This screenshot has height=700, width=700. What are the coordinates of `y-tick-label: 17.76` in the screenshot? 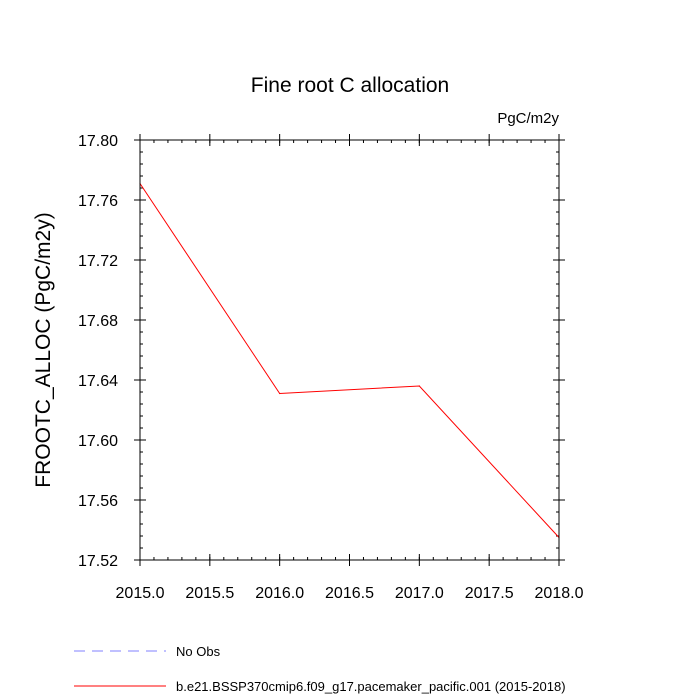 It's located at (98, 201).